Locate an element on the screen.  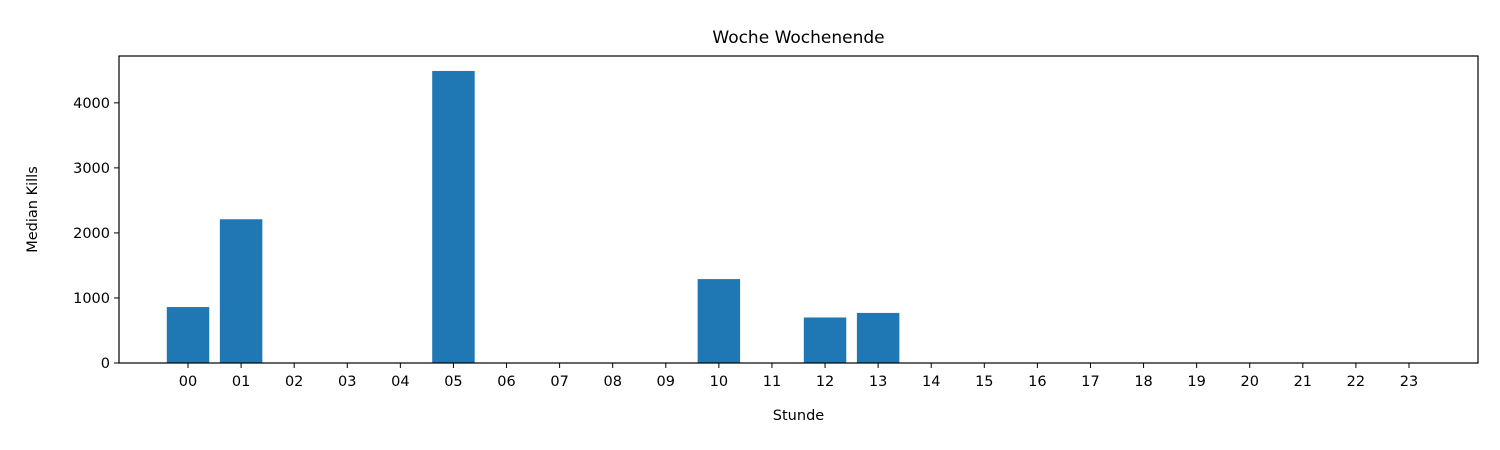
x-tick-label: 16 is located at coordinates (1037, 382).